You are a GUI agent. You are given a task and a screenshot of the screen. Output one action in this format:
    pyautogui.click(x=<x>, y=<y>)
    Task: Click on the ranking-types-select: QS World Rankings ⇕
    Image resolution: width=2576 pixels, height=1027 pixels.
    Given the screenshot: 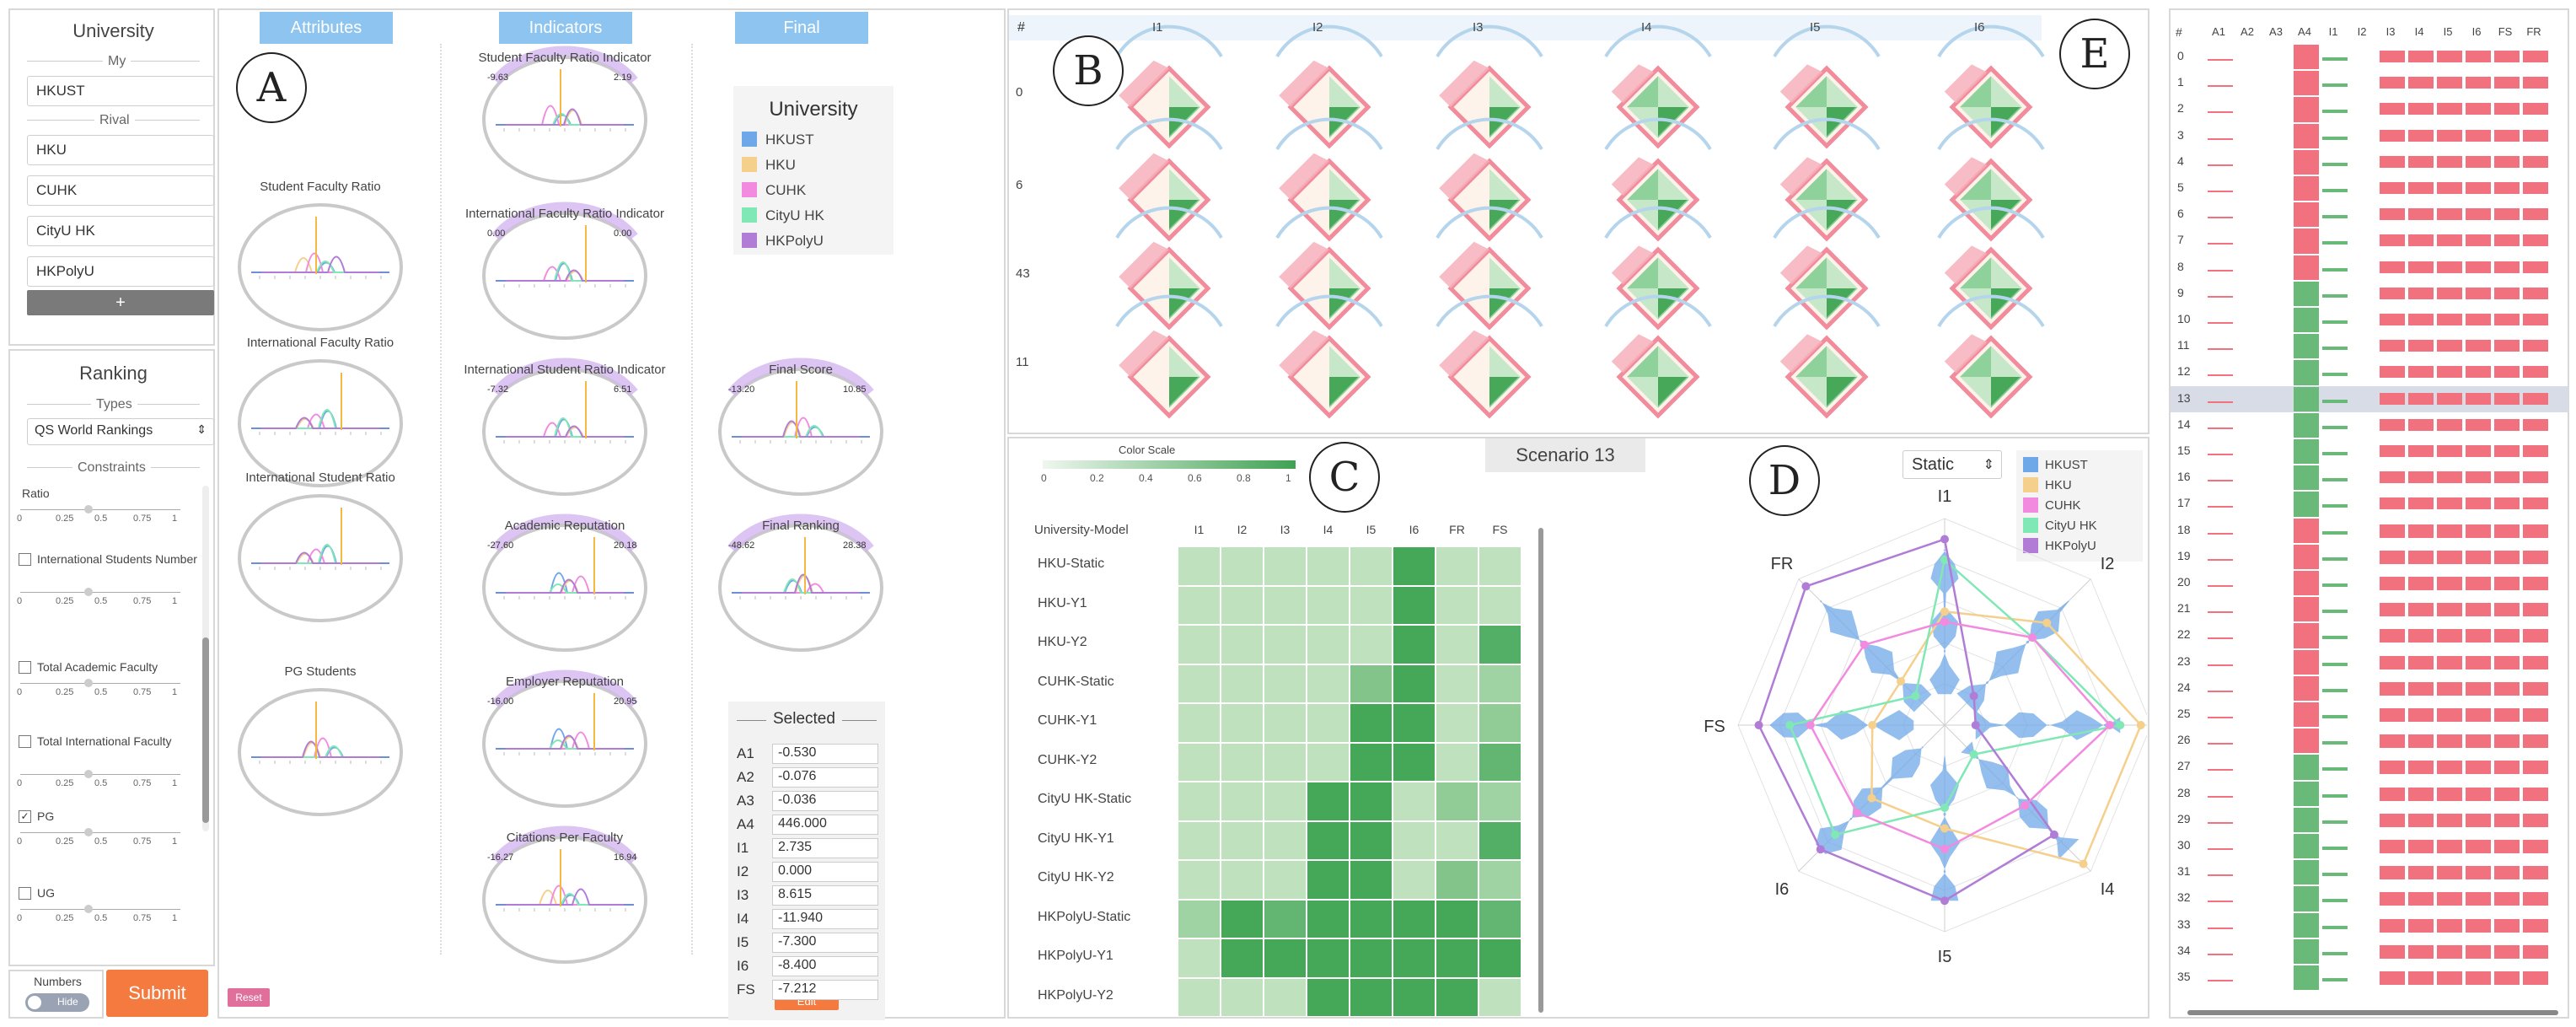 What is the action you would take?
    pyautogui.click(x=120, y=431)
    